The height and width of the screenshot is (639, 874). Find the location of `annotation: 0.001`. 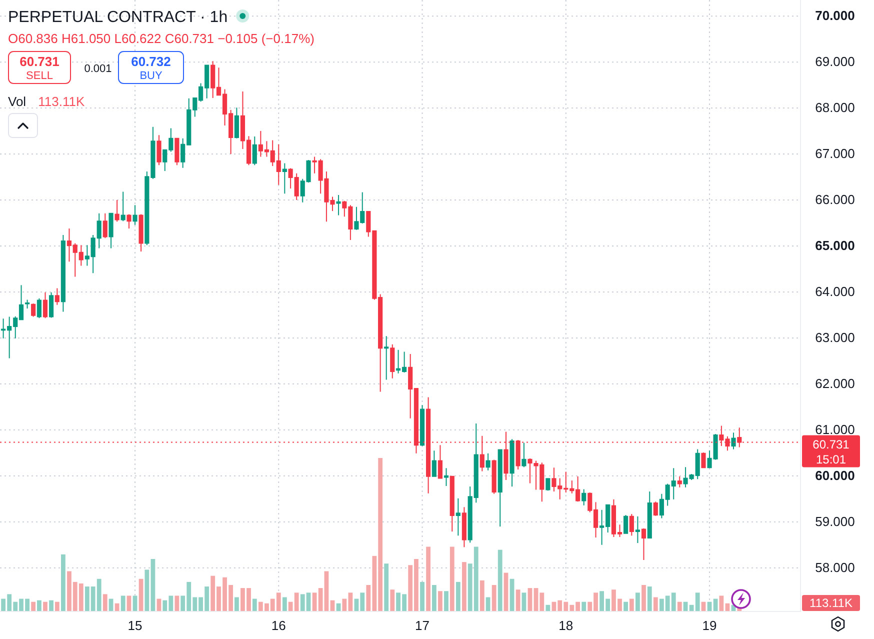

annotation: 0.001 is located at coordinates (98, 69).